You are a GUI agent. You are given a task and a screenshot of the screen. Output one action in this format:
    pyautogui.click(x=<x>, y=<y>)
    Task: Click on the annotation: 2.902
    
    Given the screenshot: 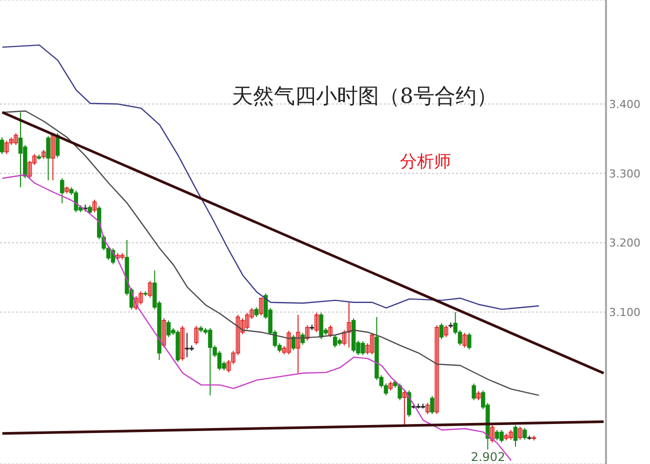 What is the action you would take?
    pyautogui.click(x=488, y=457)
    